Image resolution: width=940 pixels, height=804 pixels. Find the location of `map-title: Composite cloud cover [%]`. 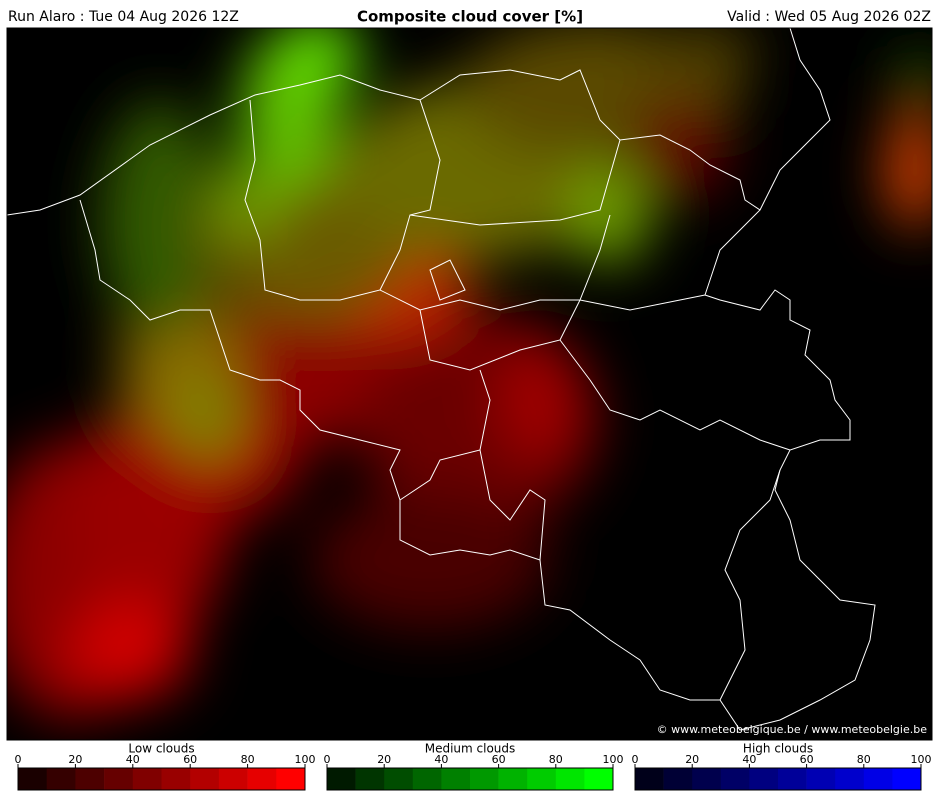

map-title: Composite cloud cover [%] is located at coordinates (470, 17).